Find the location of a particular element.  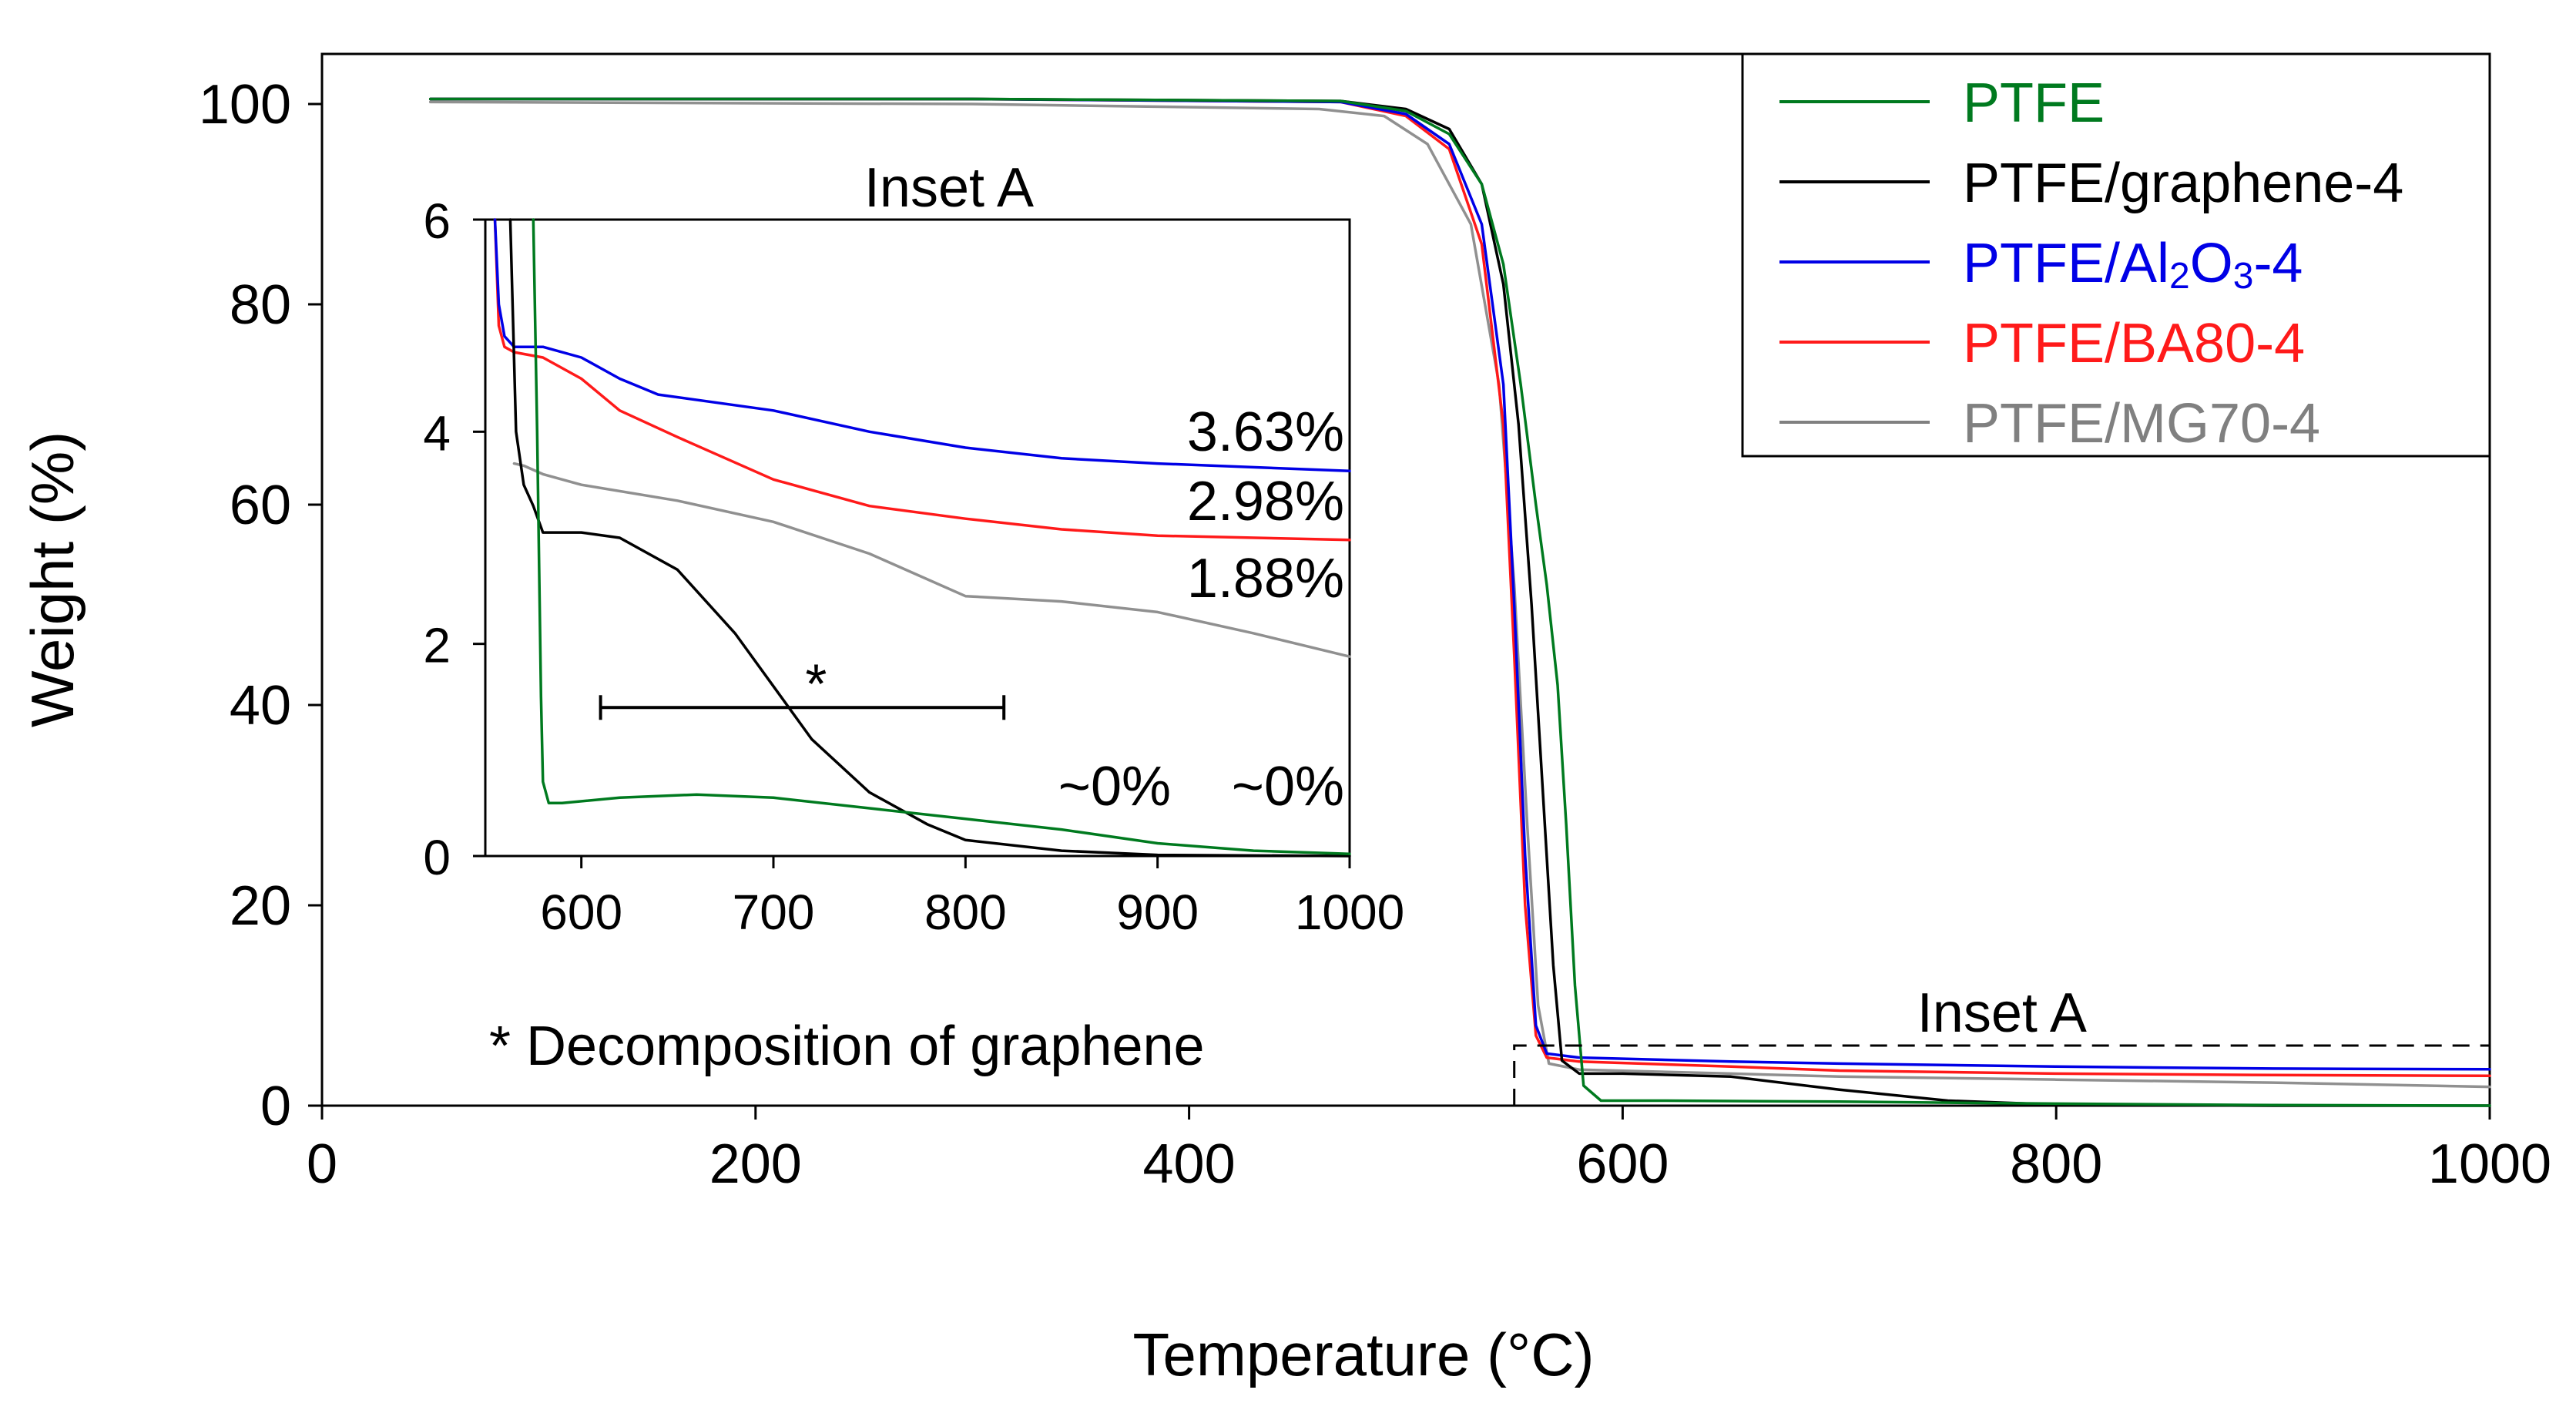

inset-annotation-4: ~0% is located at coordinates (1114, 786).